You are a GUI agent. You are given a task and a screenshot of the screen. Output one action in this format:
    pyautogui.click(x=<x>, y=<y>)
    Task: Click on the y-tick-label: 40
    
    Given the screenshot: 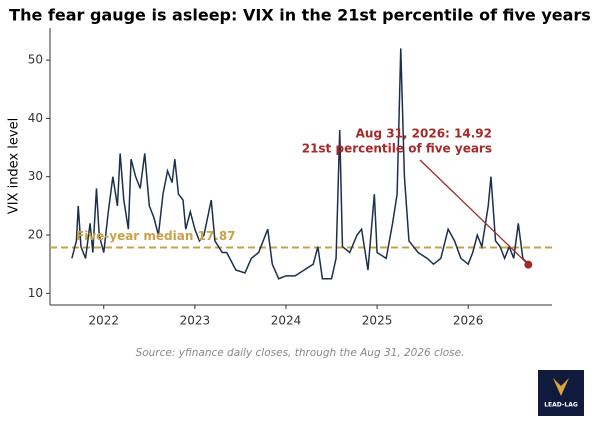 What is the action you would take?
    pyautogui.click(x=35, y=118)
    